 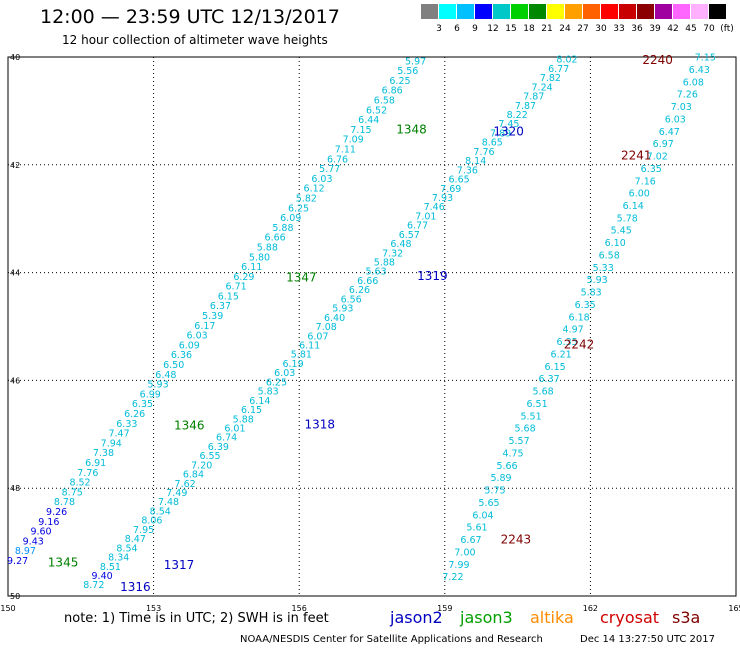 What do you see at coordinates (621, 231) in the screenshot?
I see `wave-height-value: 5.45` at bounding box center [621, 231].